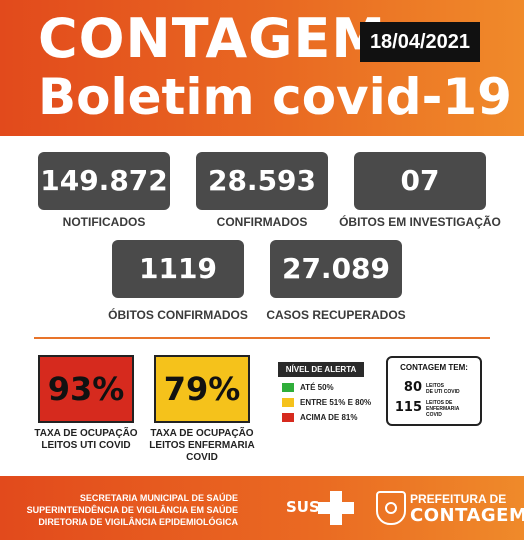 This screenshot has width=524, height=540. What do you see at coordinates (321, 369) in the screenshot?
I see `alert-level-title: NÍVEL DE ALERTA` at bounding box center [321, 369].